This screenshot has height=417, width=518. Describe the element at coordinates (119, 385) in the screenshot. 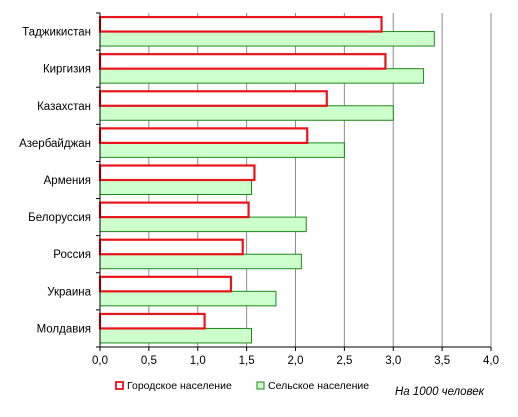

I see `legend-swatch-urban` at that location.